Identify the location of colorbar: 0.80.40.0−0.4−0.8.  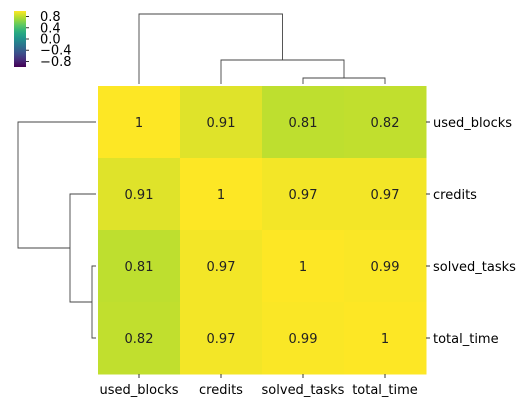
(43, 40).